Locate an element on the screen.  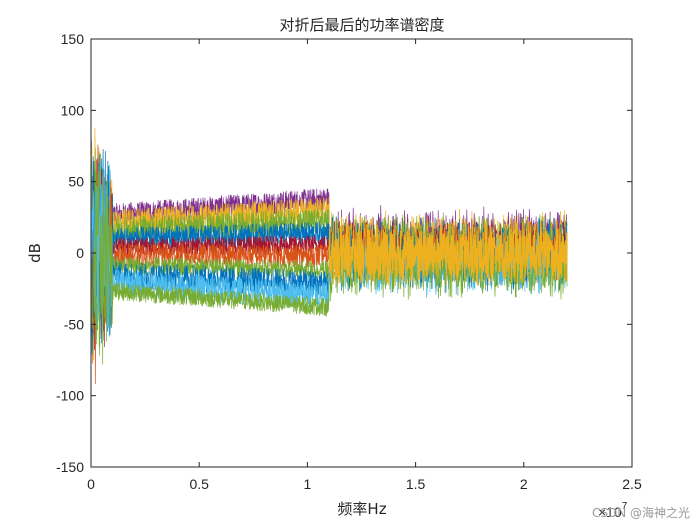
x-exponent-label: ×10⁷ is located at coordinates (613, 510).